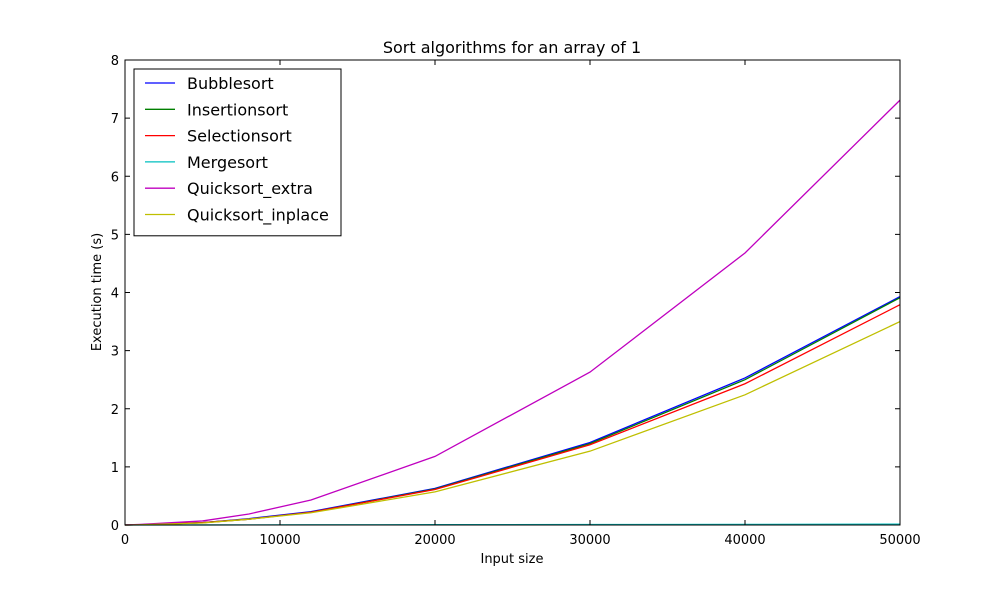 This screenshot has width=1000, height=600. Describe the element at coordinates (258, 216) in the screenshot. I see `legend-label-quicksort-inplace: Quicksort_inplace` at that location.